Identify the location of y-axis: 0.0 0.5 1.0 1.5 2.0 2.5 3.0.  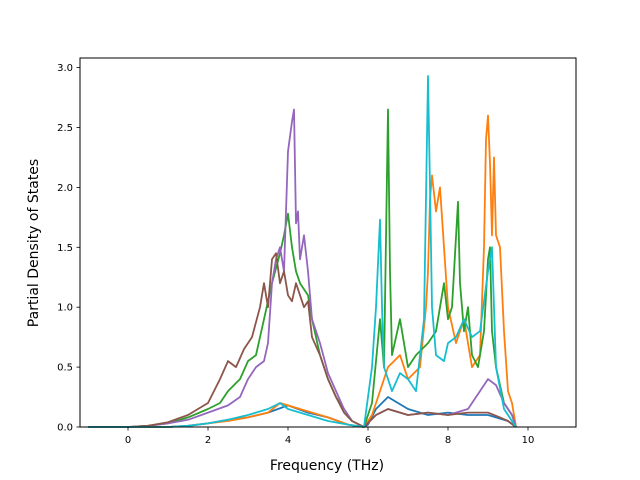
(68, 248).